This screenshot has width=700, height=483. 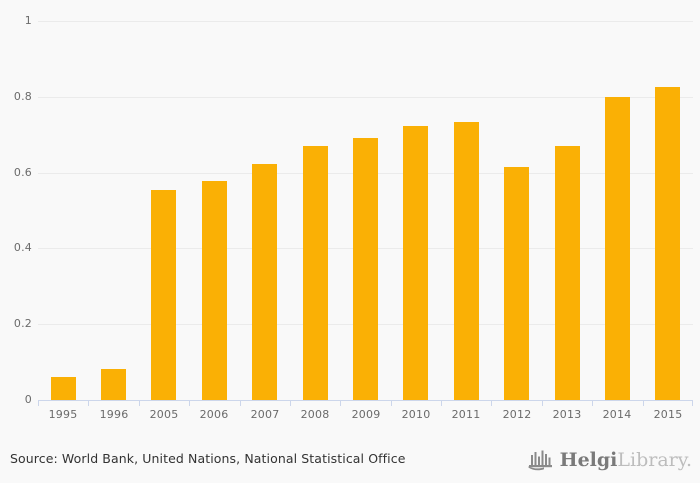 What do you see at coordinates (517, 414) in the screenshot?
I see `x-axis-tick-label: 2012` at bounding box center [517, 414].